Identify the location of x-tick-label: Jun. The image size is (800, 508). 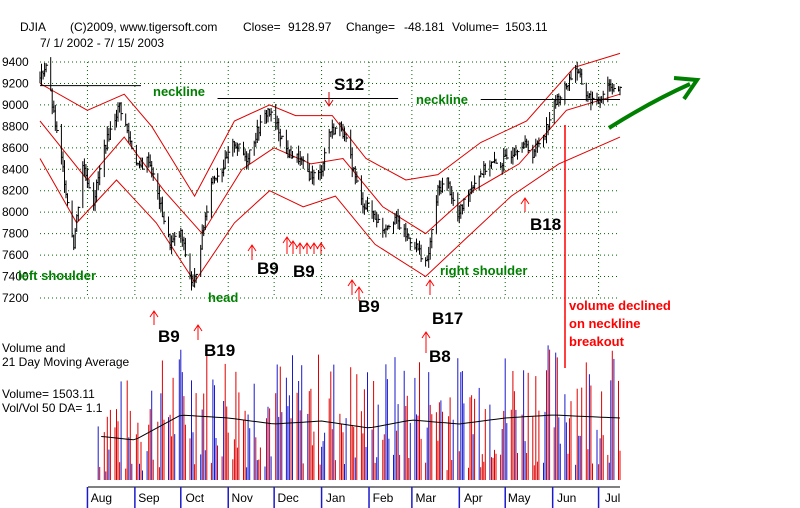
(566, 498).